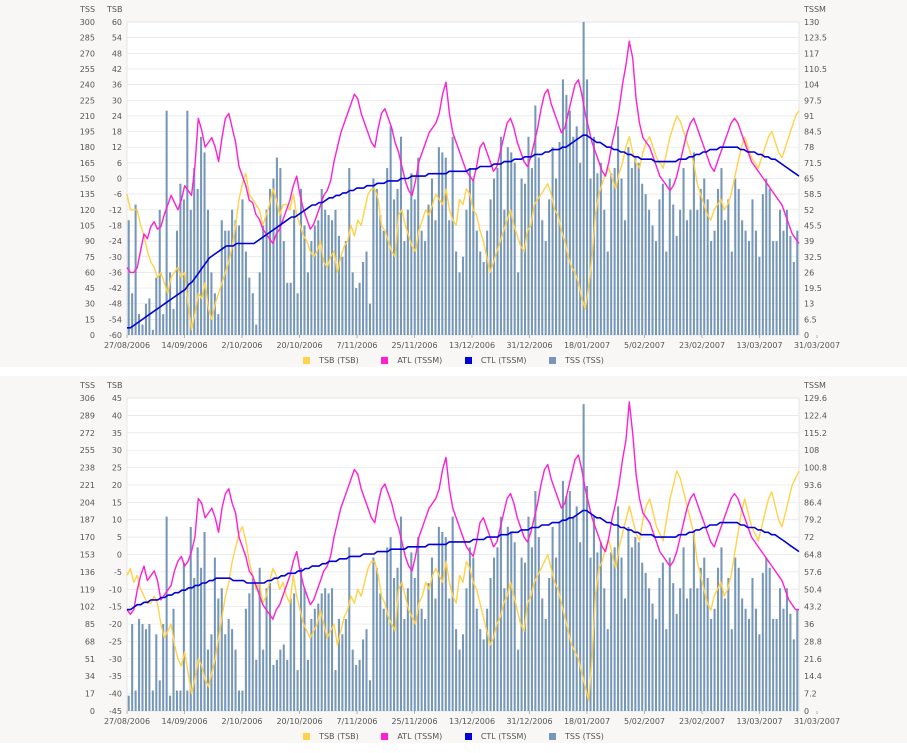 This screenshot has width=907, height=753. Describe the element at coordinates (814, 385) in the screenshot. I see `tssm-axis-label: TSSM` at that location.